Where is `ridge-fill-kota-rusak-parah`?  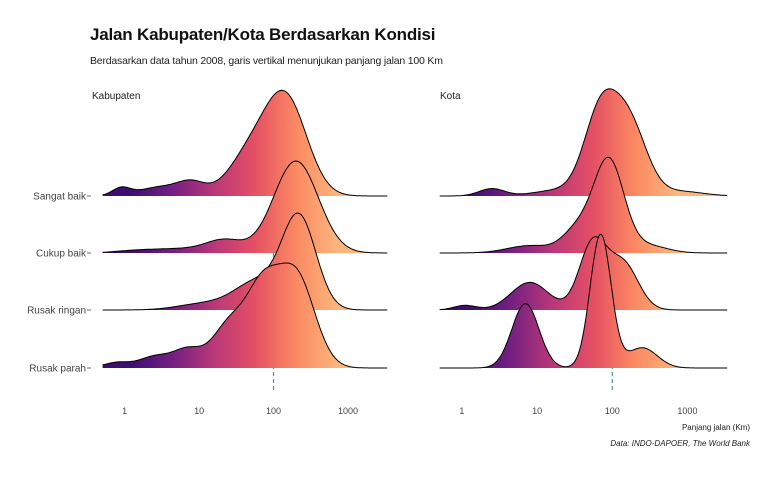
ridge-fill-kota-rusak-parah is located at coordinates (583, 301).